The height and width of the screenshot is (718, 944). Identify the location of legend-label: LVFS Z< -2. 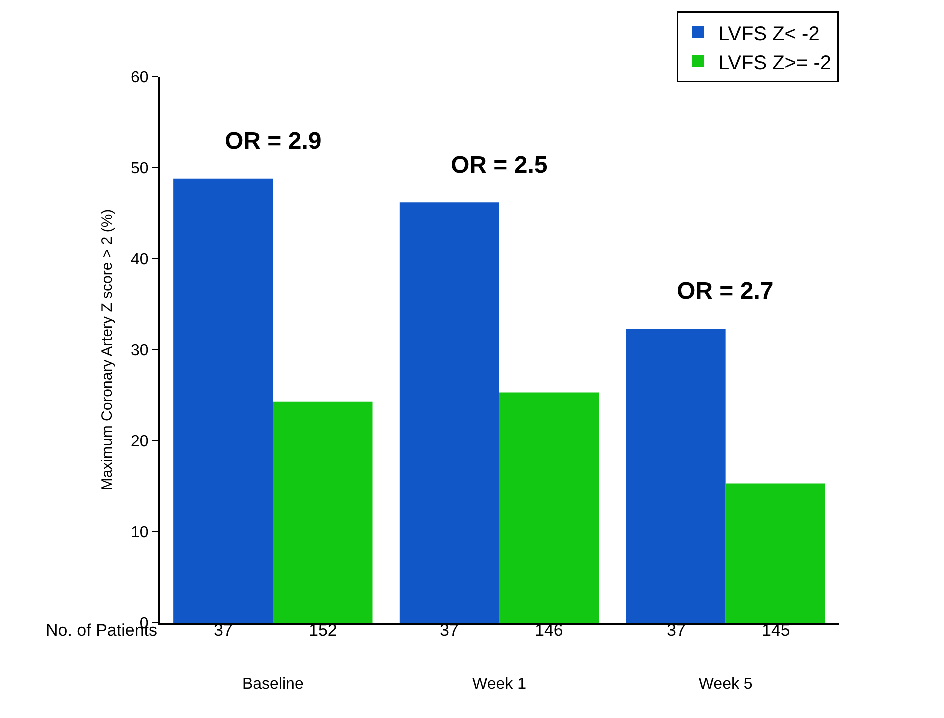
(769, 34).